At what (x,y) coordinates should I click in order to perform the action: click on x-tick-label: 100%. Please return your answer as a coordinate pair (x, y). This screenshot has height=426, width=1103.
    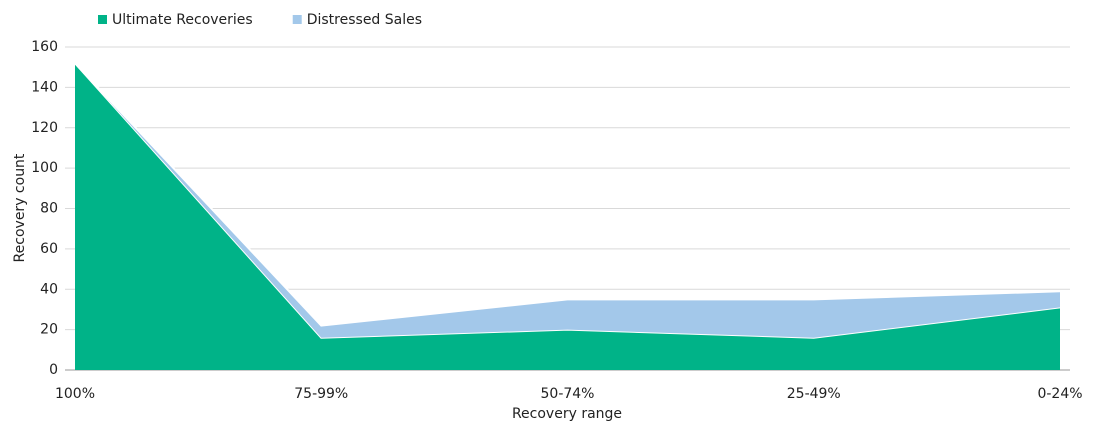
    Looking at the image, I should click on (75, 394).